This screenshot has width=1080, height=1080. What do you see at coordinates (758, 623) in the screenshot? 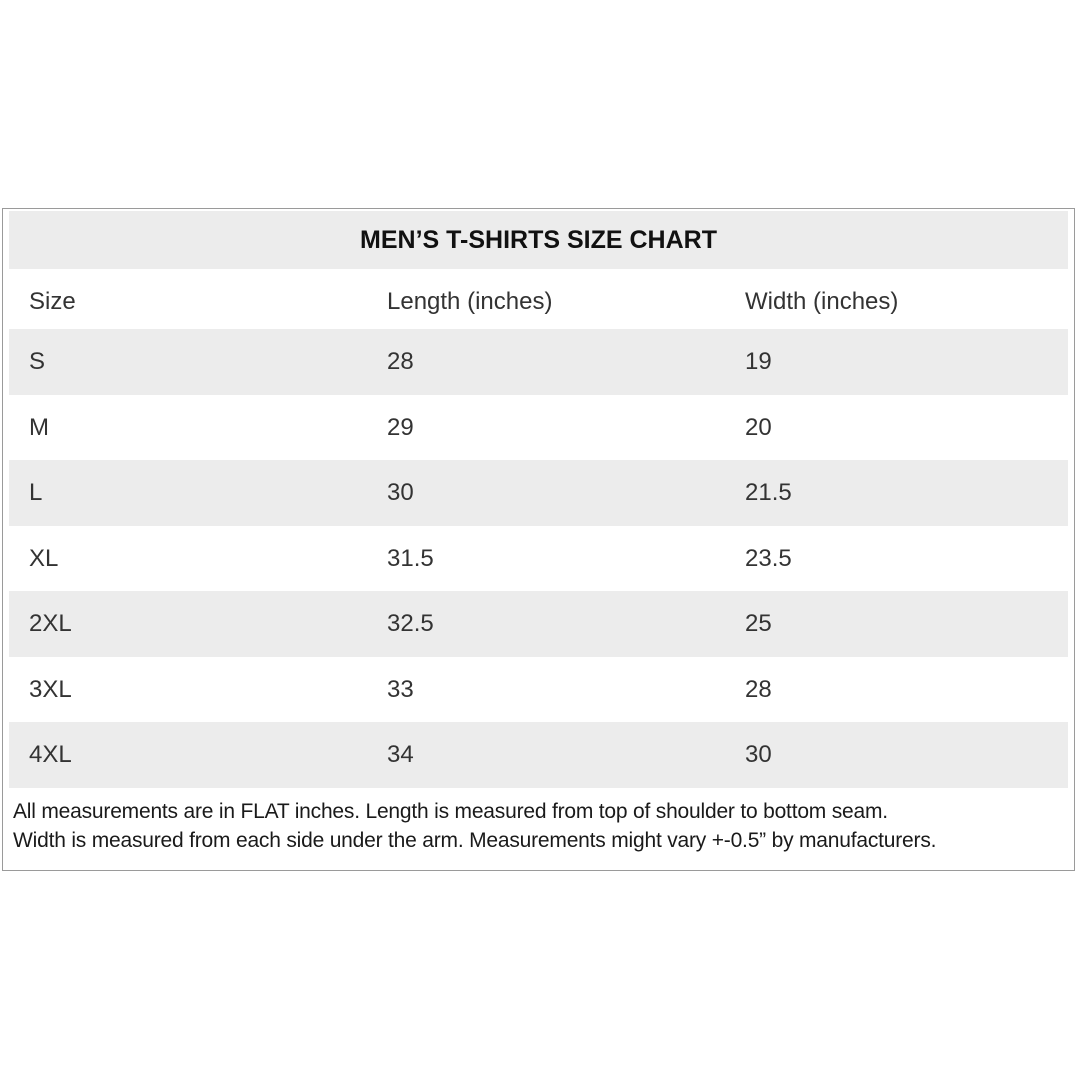
I see `cell-width: 25` at bounding box center [758, 623].